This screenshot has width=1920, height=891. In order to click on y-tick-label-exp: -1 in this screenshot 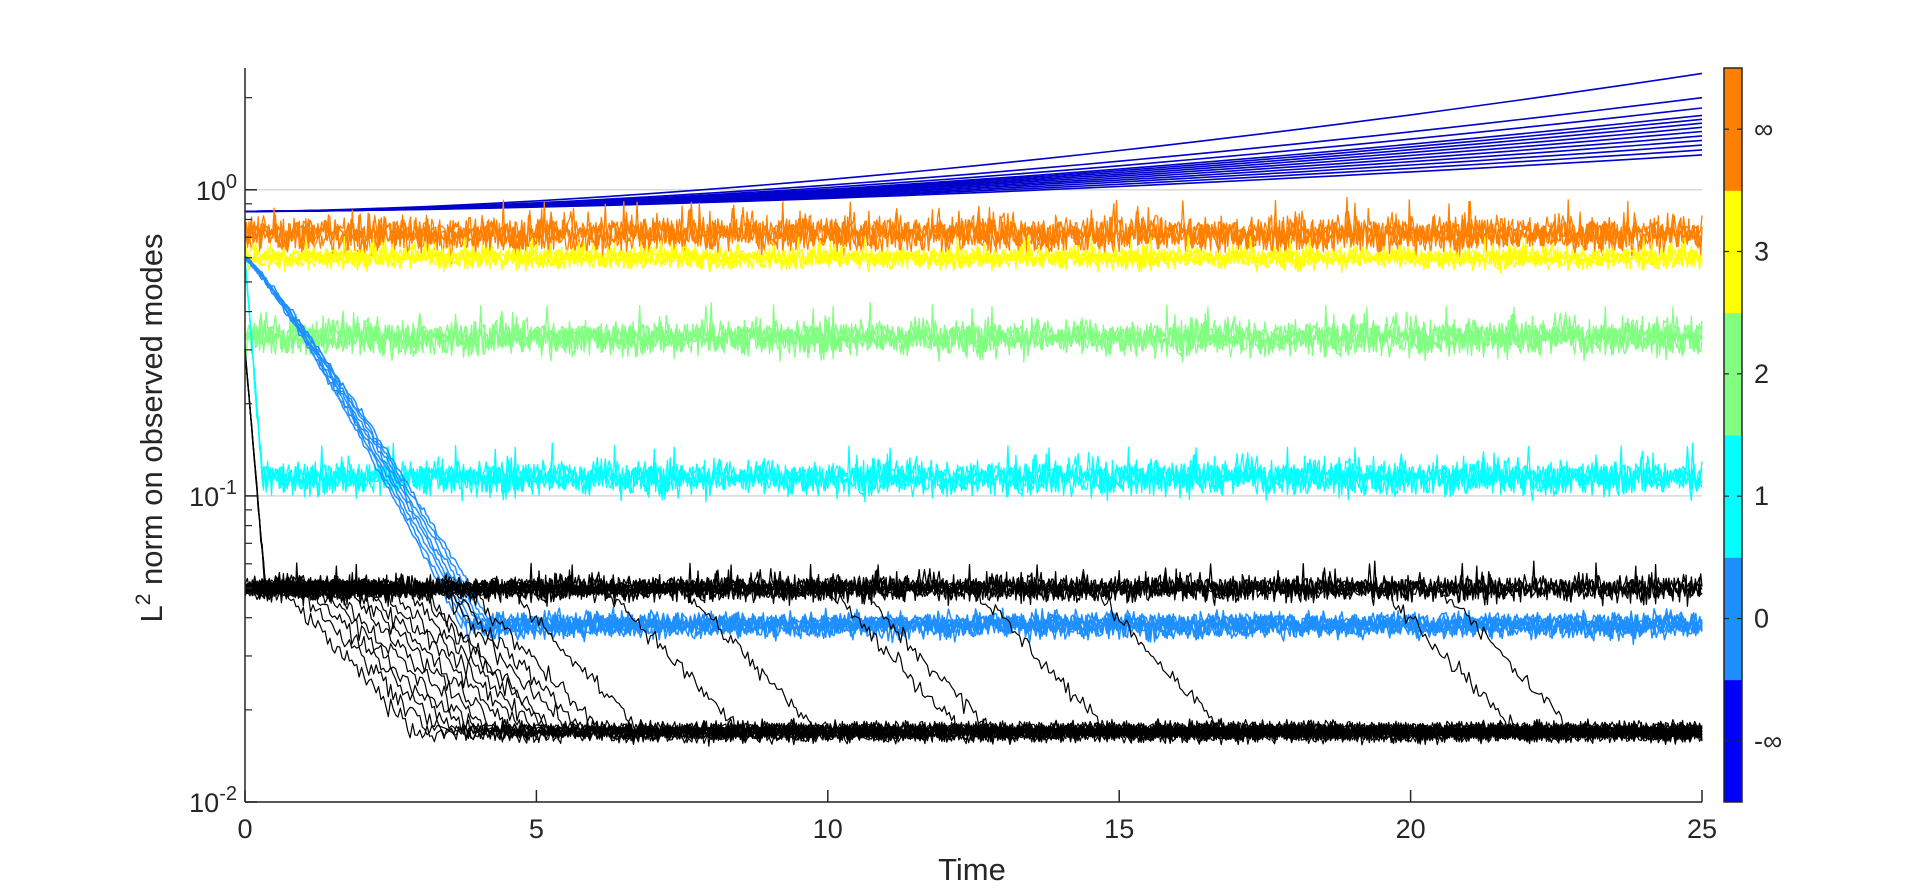, I will do `click(228, 488)`.